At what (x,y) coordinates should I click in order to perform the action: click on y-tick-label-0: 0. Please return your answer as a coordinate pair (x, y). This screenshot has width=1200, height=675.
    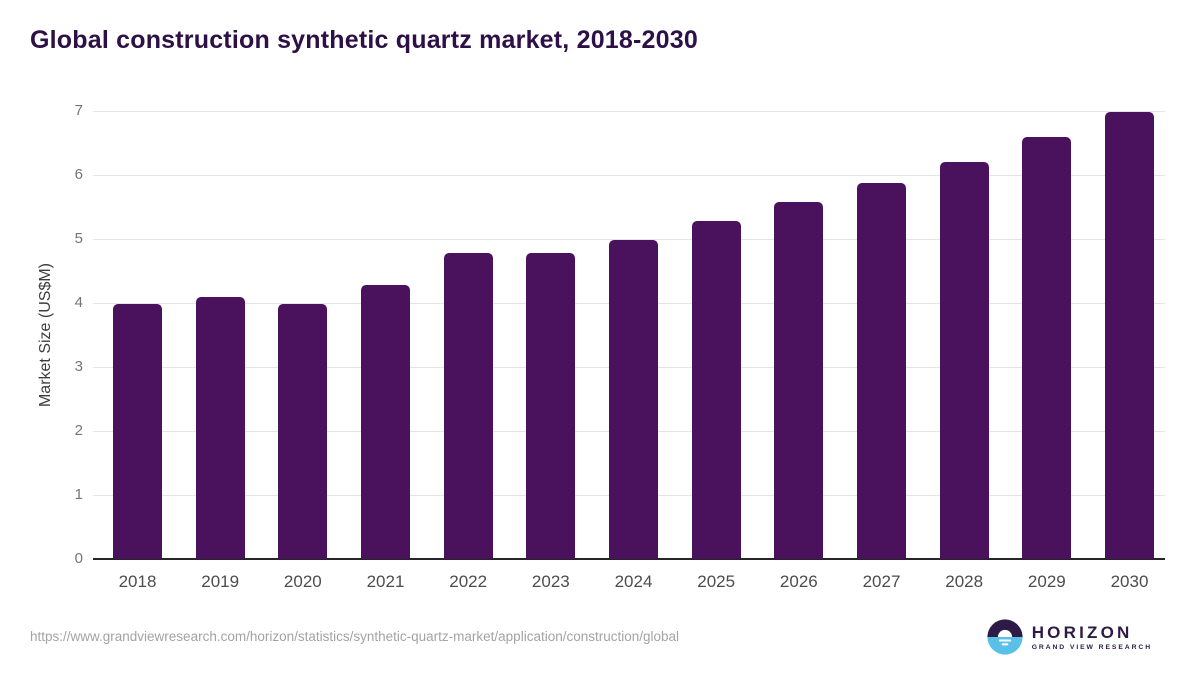
    Looking at the image, I should click on (78, 558).